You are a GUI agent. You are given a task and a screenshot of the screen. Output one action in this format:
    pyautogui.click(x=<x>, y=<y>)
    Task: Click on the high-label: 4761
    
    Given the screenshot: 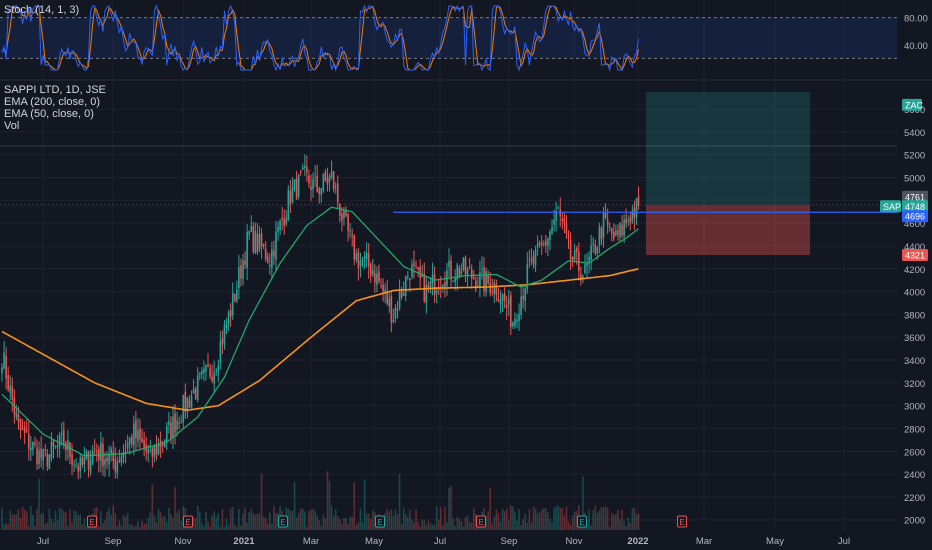 What is the action you would take?
    pyautogui.click(x=915, y=197)
    